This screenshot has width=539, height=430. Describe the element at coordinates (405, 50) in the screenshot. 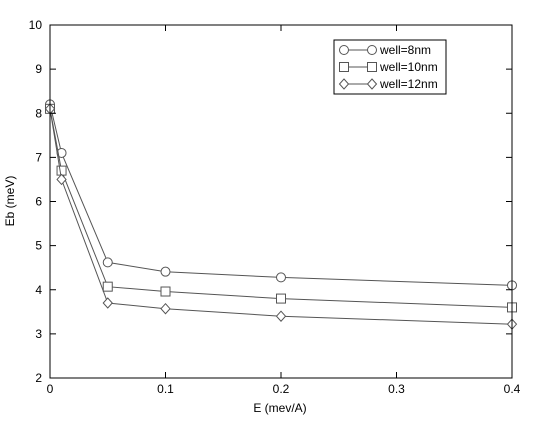

I see `legend-label: well=8nm` at that location.